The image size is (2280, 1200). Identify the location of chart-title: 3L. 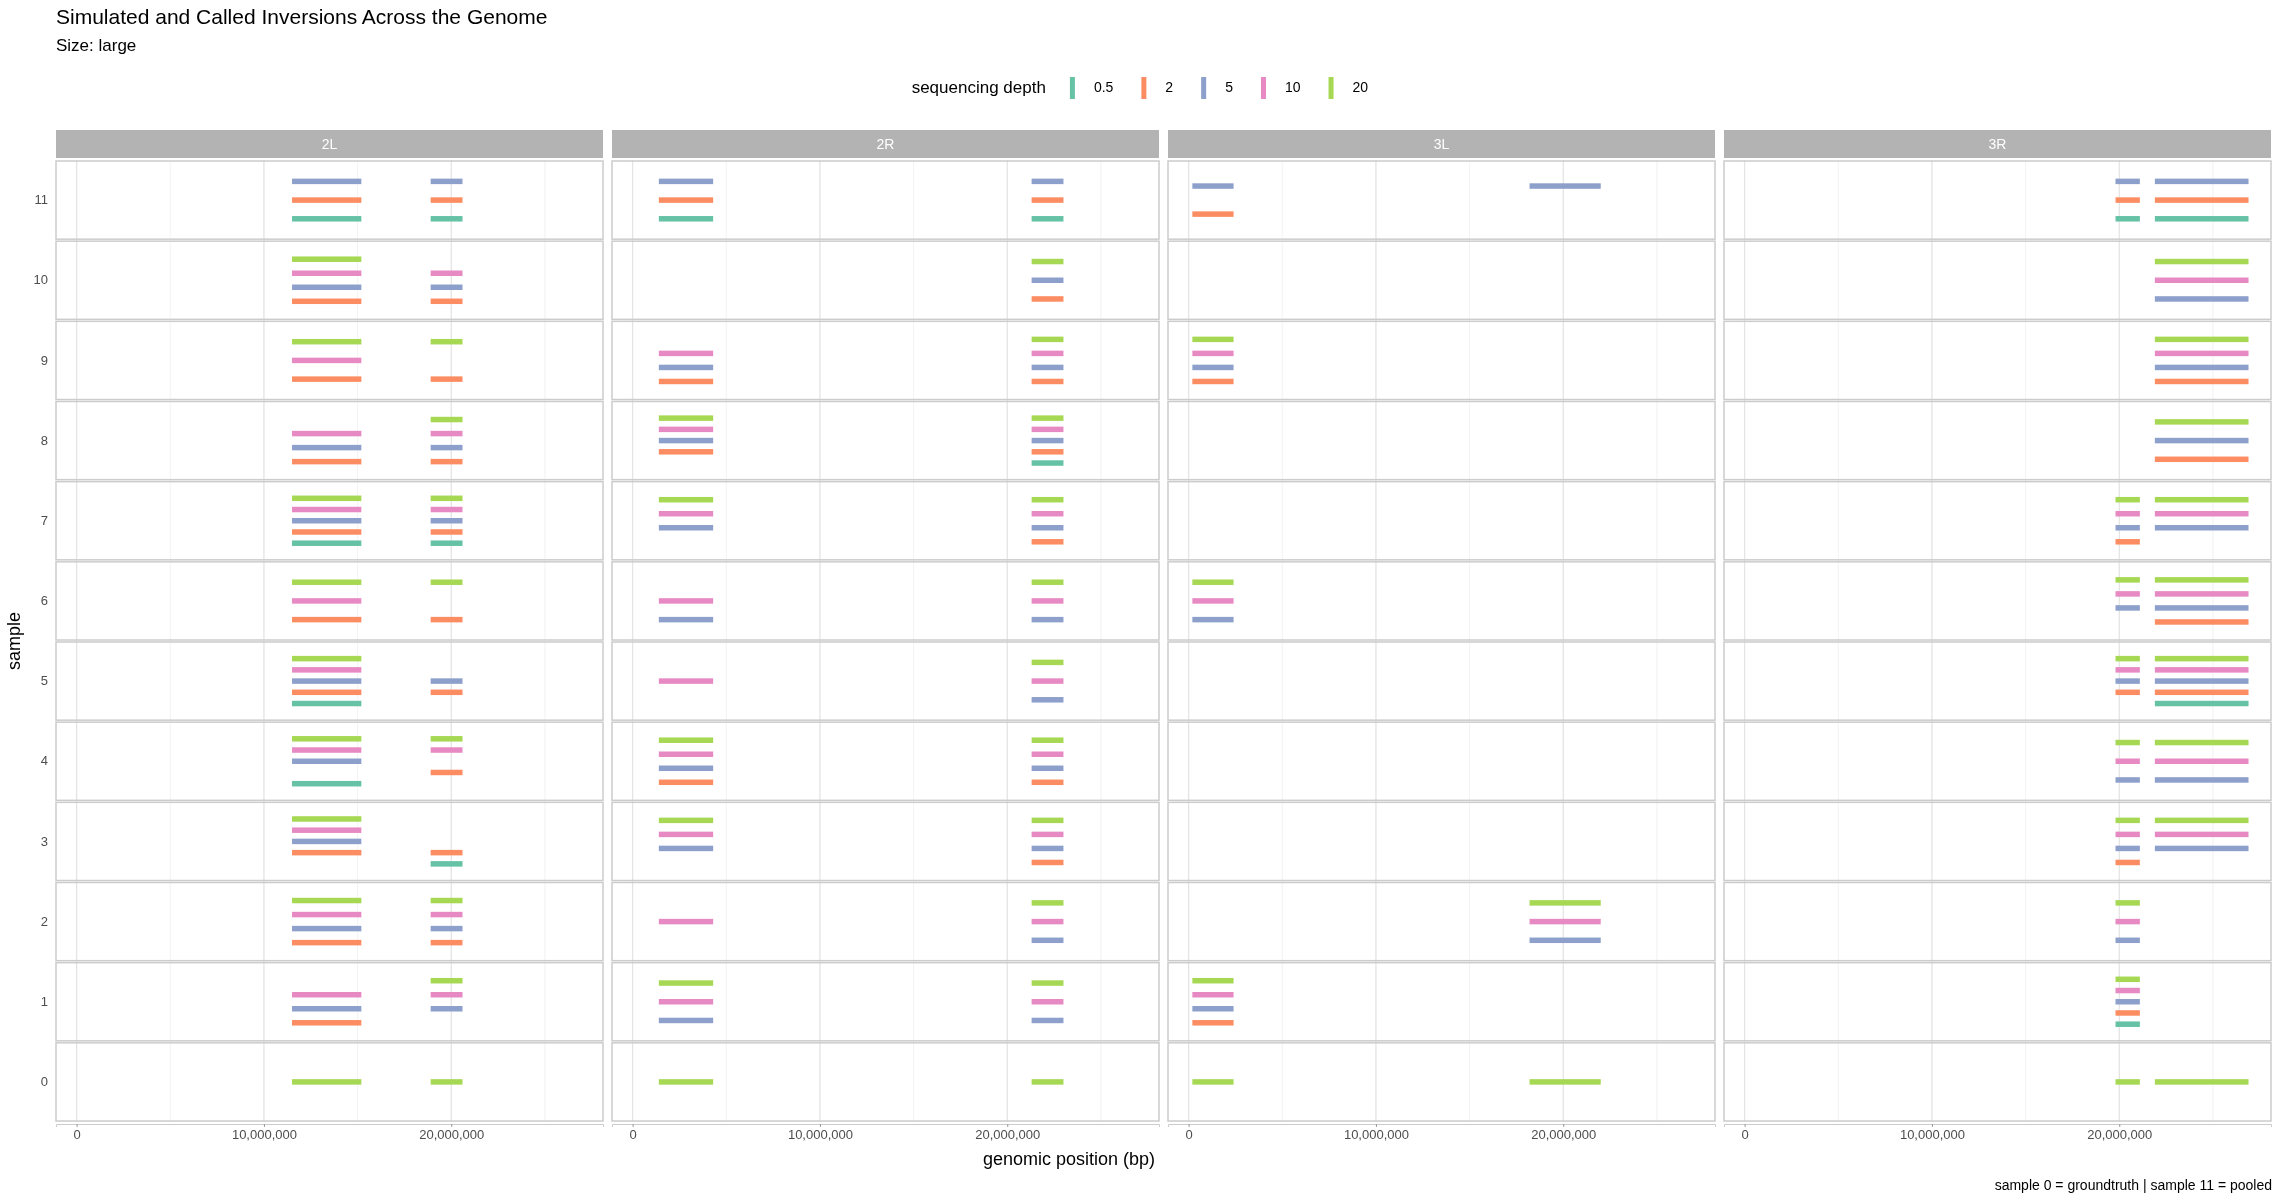
(1441, 144).